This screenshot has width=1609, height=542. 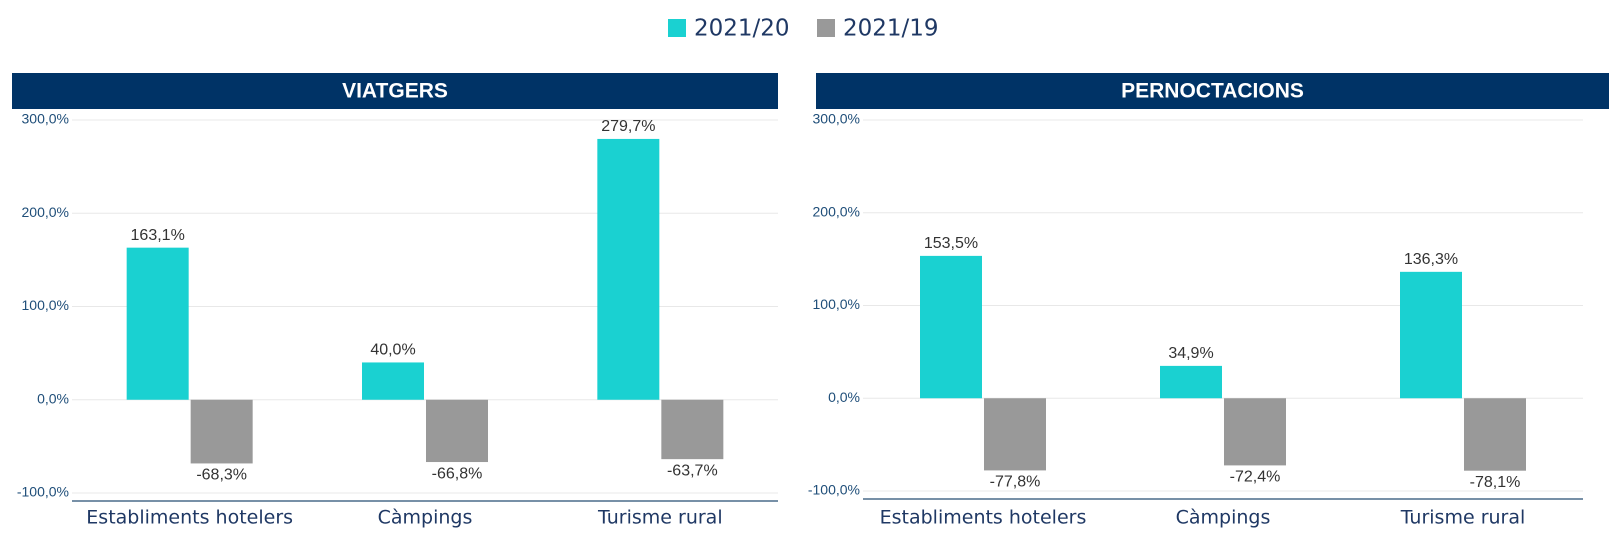 I want to click on value-label: -72,4%, so click(x=1255, y=477).